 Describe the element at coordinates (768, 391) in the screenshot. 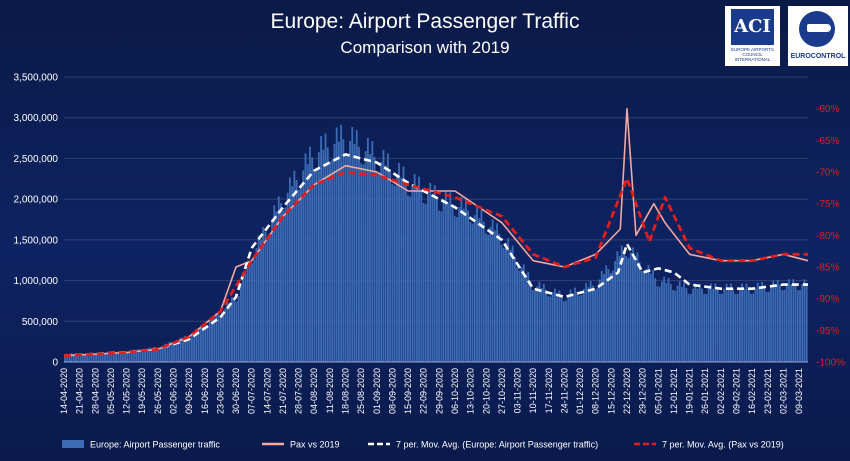

I see `x-tick-label: 23-02-2021` at that location.